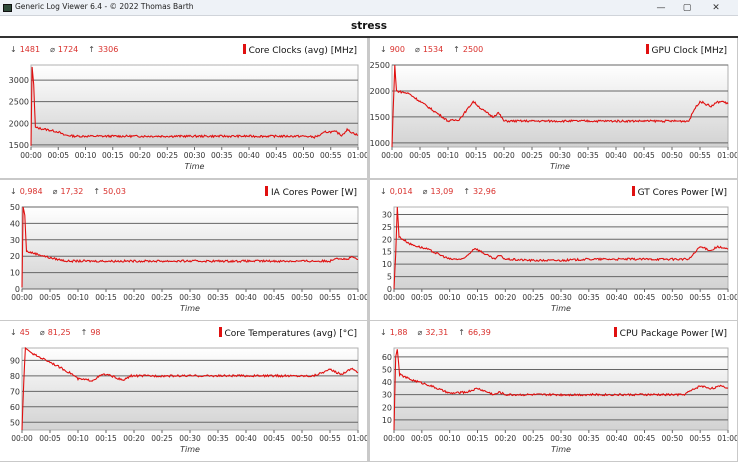 Image resolution: width=738 pixels, height=462 pixels. What do you see at coordinates (190, 449) in the screenshot?
I see `x-axis-label: Time` at bounding box center [190, 449].